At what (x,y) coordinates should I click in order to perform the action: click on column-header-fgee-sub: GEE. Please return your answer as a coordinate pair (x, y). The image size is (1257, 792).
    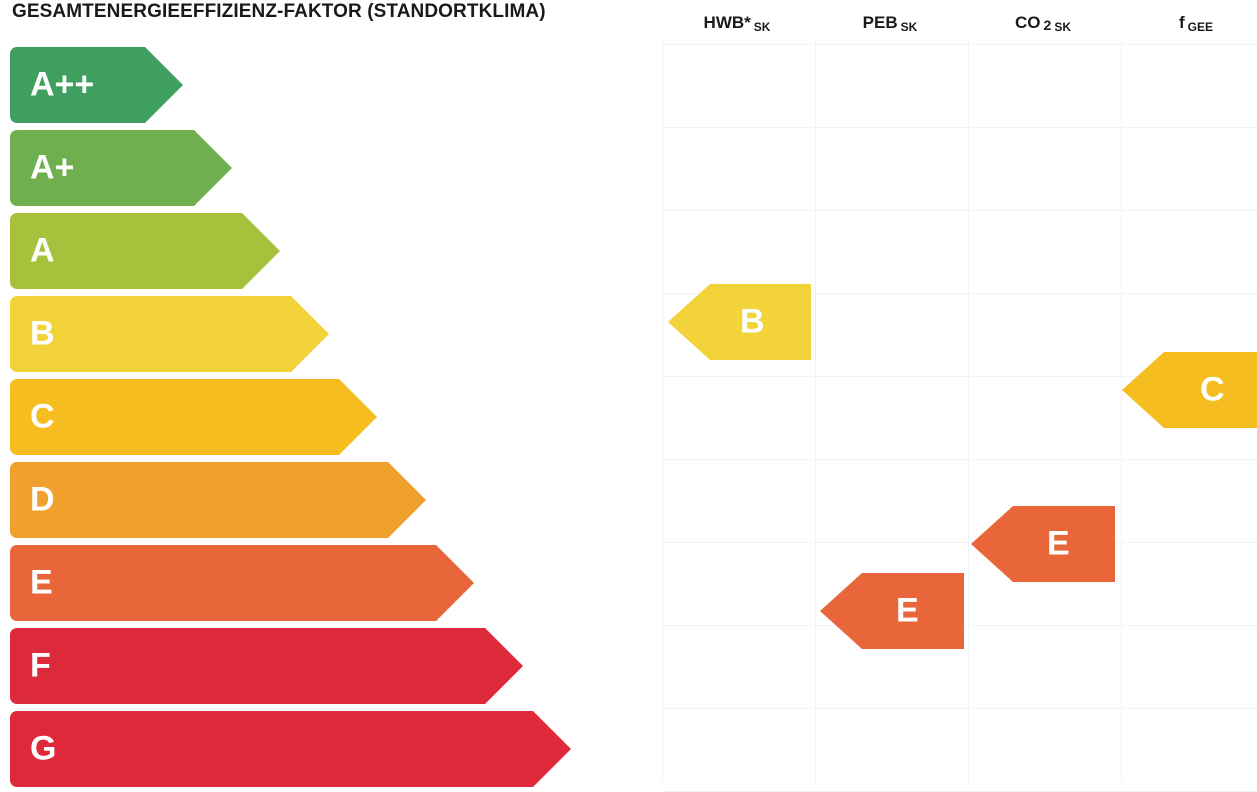
    Looking at the image, I should click on (1200, 27).